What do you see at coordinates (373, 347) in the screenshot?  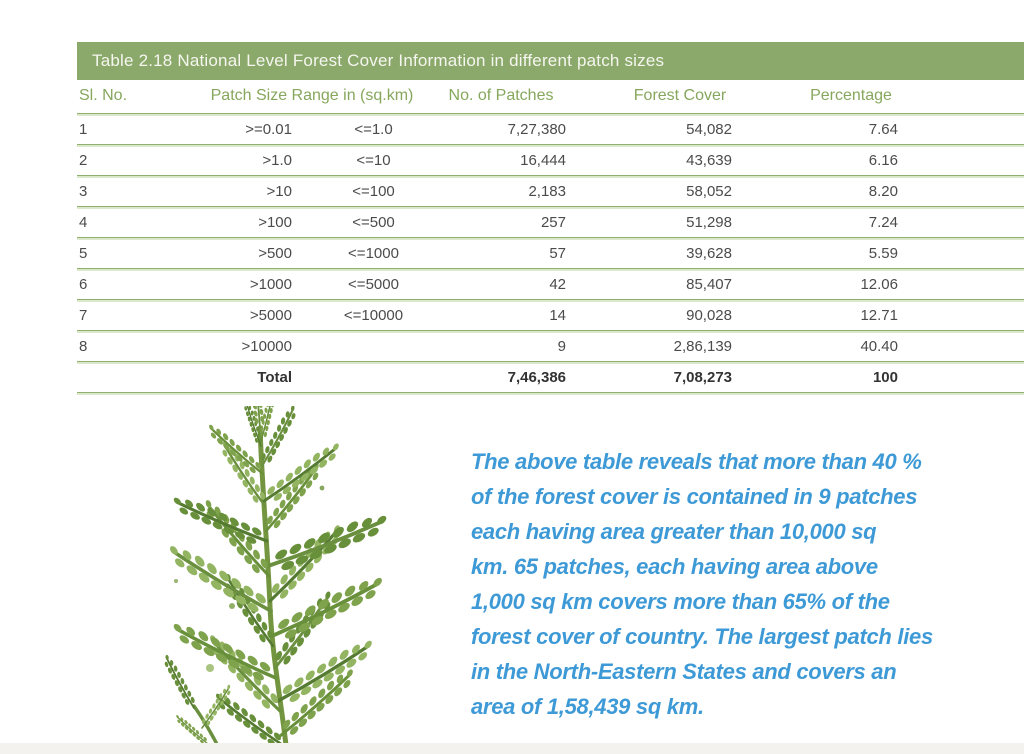 I see `cell-range-max` at bounding box center [373, 347].